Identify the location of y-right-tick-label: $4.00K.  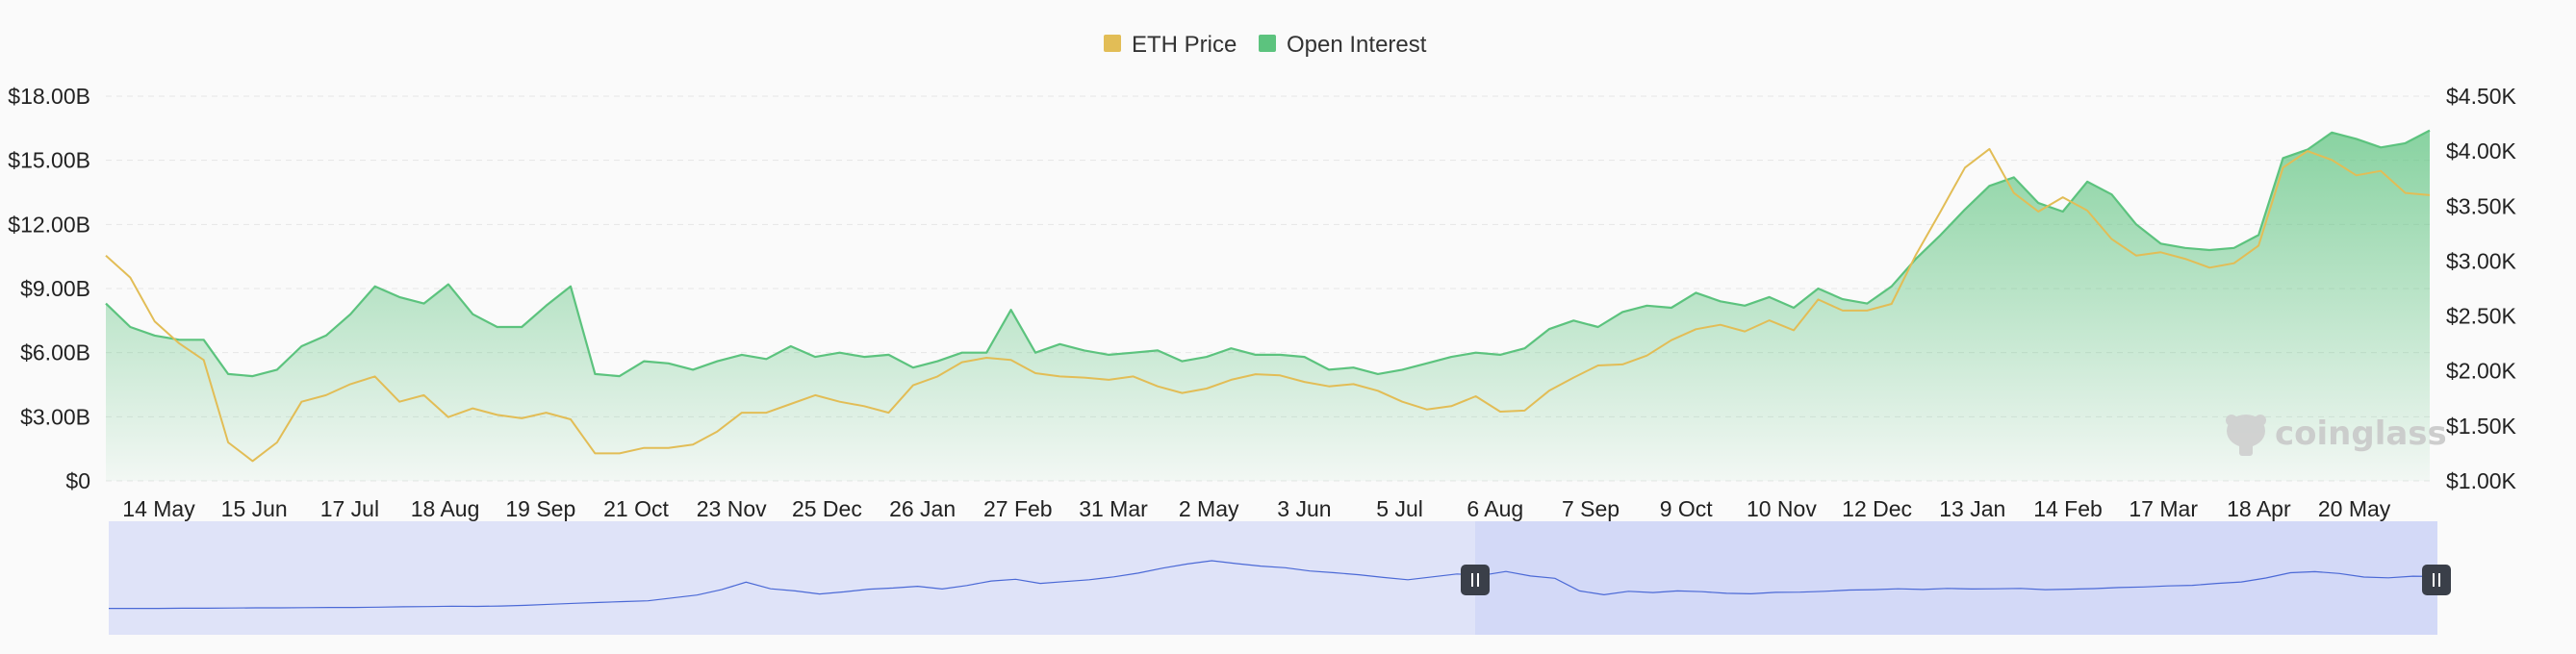
(2481, 151).